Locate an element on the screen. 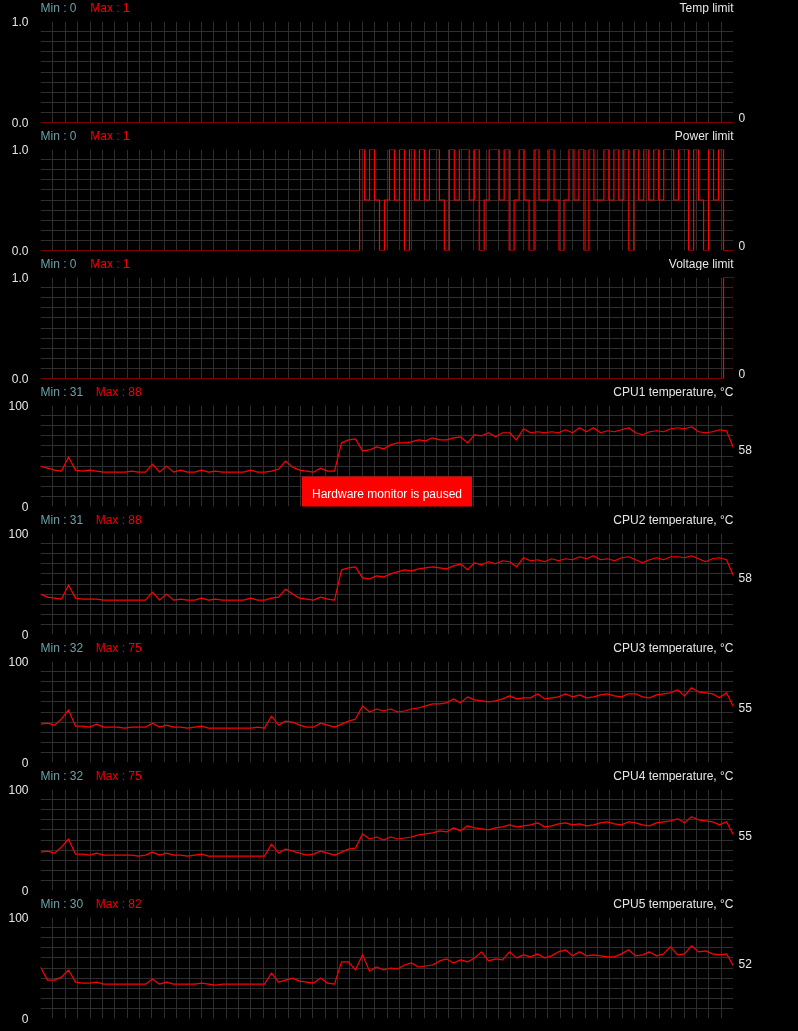  chart-title: CPU3 temperature, °C is located at coordinates (673, 647).